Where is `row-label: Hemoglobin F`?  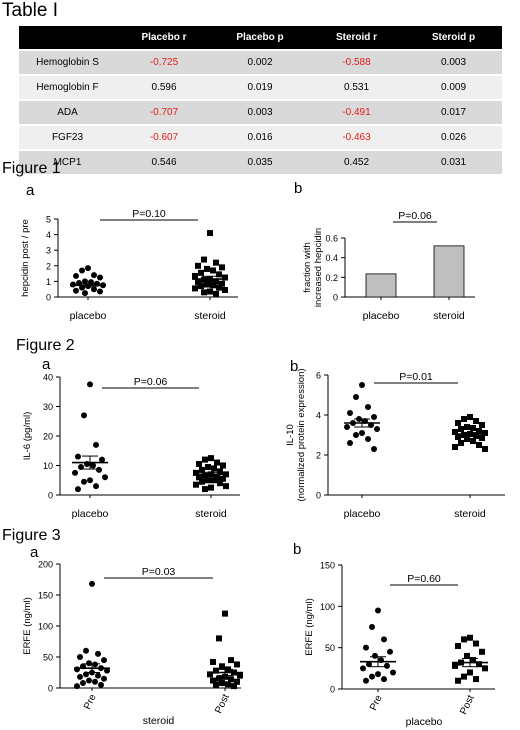
row-label: Hemoglobin F is located at coordinates (67, 87).